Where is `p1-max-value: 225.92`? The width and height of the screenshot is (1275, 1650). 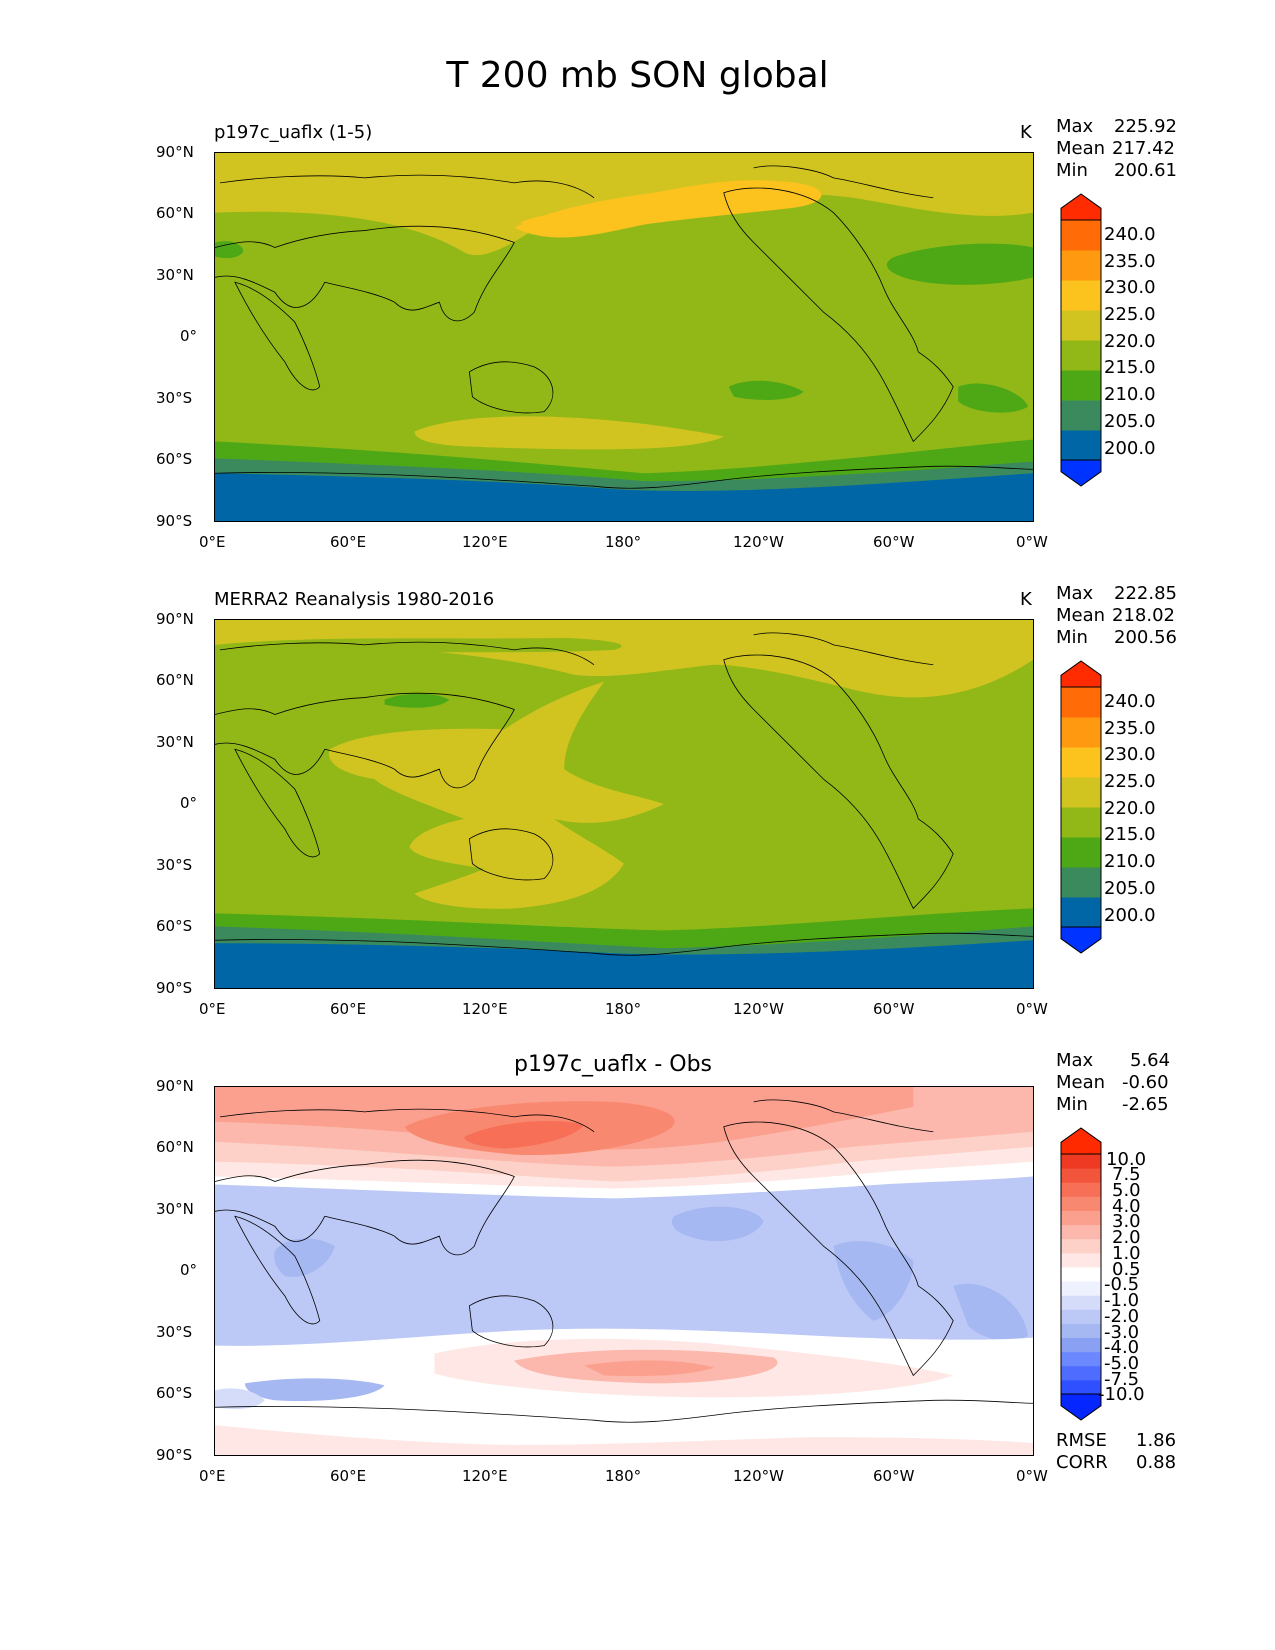
p1-max-value: 225.92 is located at coordinates (1145, 126).